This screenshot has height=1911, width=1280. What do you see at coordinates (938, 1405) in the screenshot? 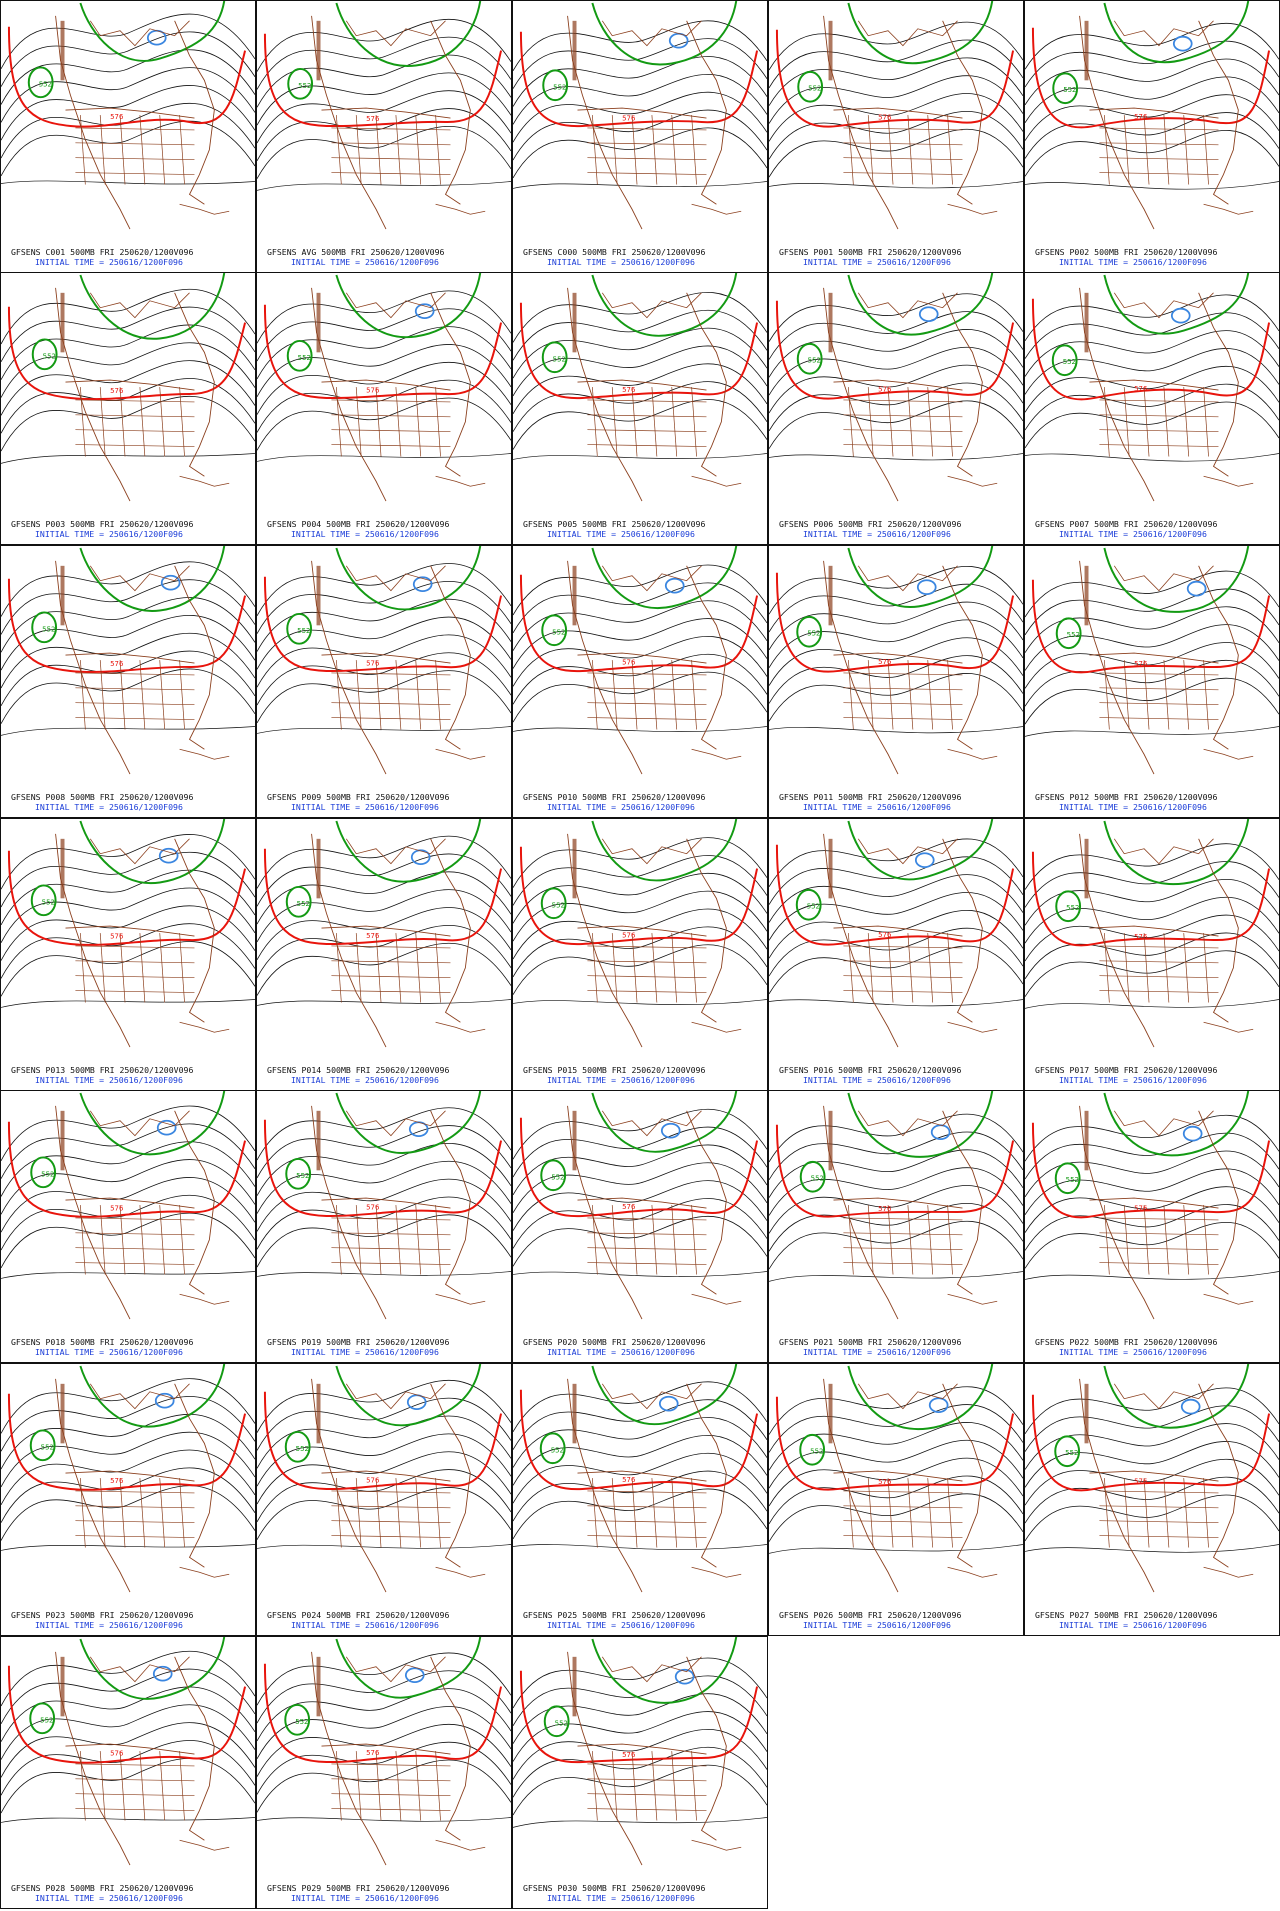
I see `low-center-contour` at bounding box center [938, 1405].